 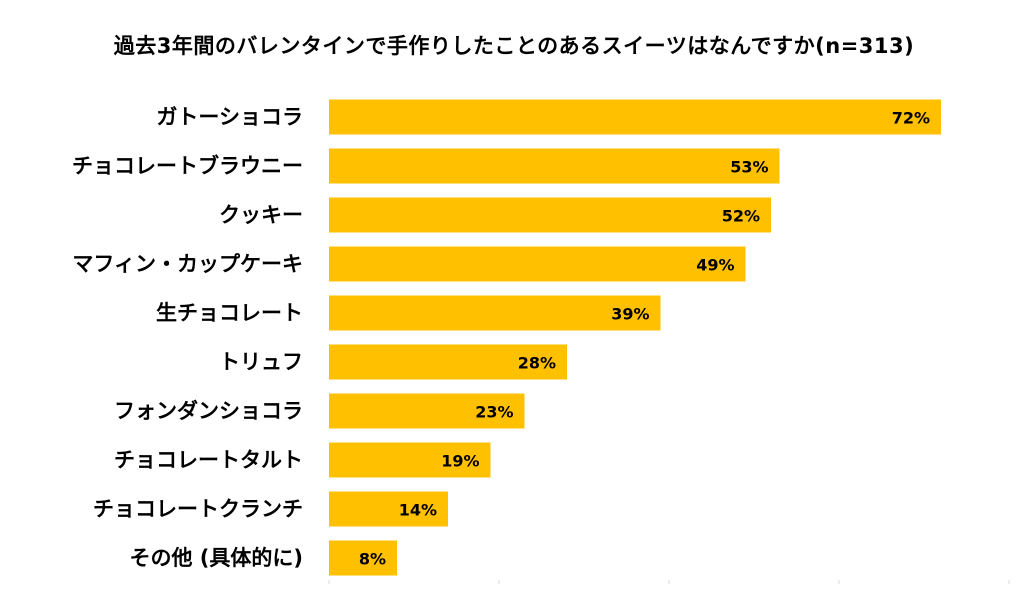 What do you see at coordinates (229, 313) in the screenshot?
I see `category-label: 生チョコレート` at bounding box center [229, 313].